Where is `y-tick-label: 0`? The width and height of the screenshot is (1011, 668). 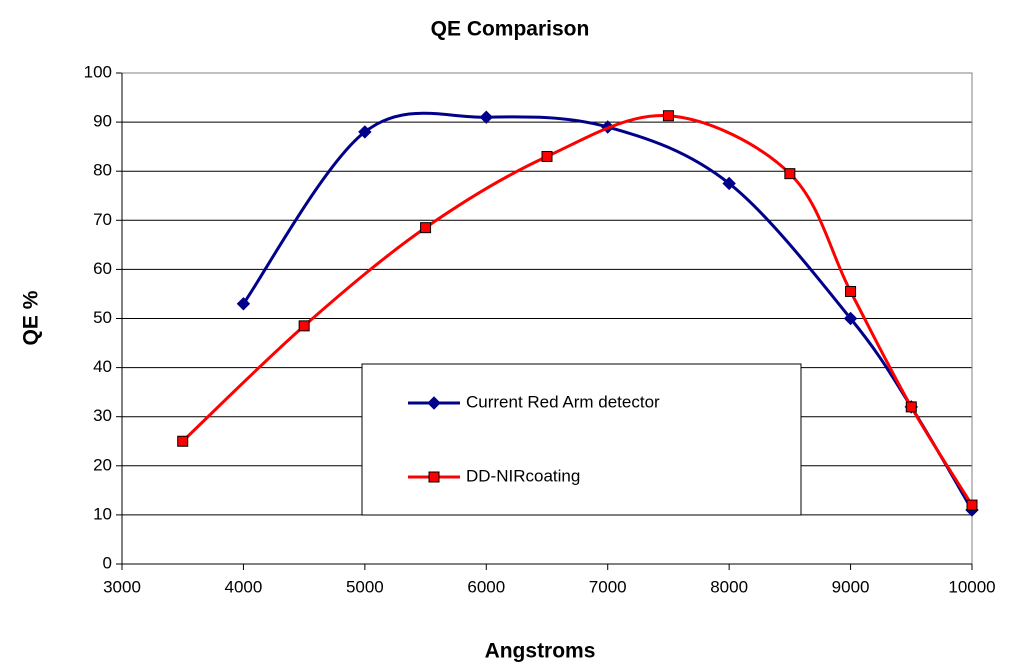 y-tick-label: 0 is located at coordinates (107, 562).